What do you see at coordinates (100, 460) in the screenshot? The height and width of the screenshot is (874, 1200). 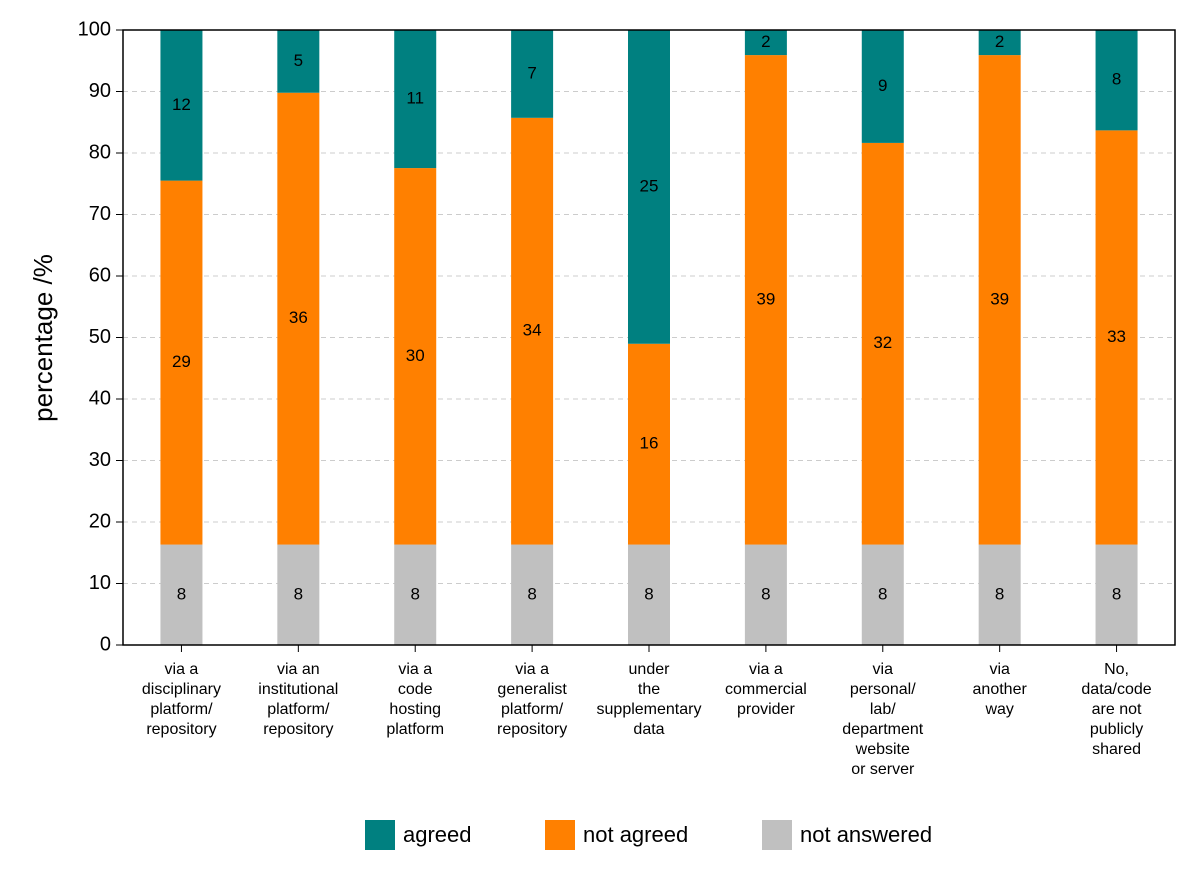 I see `y-tick-label: 30` at bounding box center [100, 460].